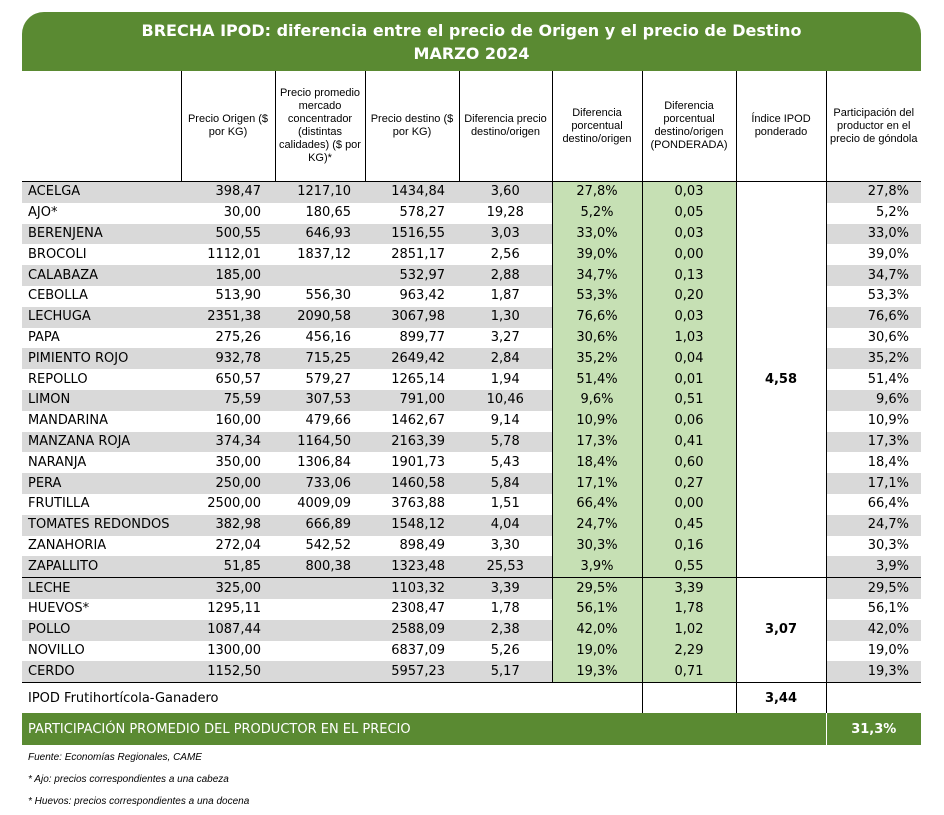 This screenshot has height=815, width=944. What do you see at coordinates (505, 275) in the screenshot?
I see `cell-diferencia: 2,88` at bounding box center [505, 275].